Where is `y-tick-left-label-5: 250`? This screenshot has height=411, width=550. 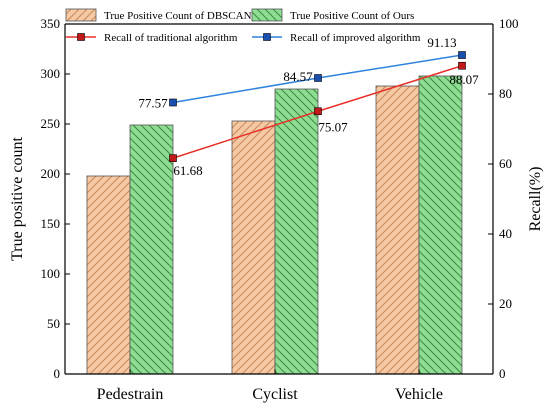 y-tick-left-label-5: 250 is located at coordinates (51, 123).